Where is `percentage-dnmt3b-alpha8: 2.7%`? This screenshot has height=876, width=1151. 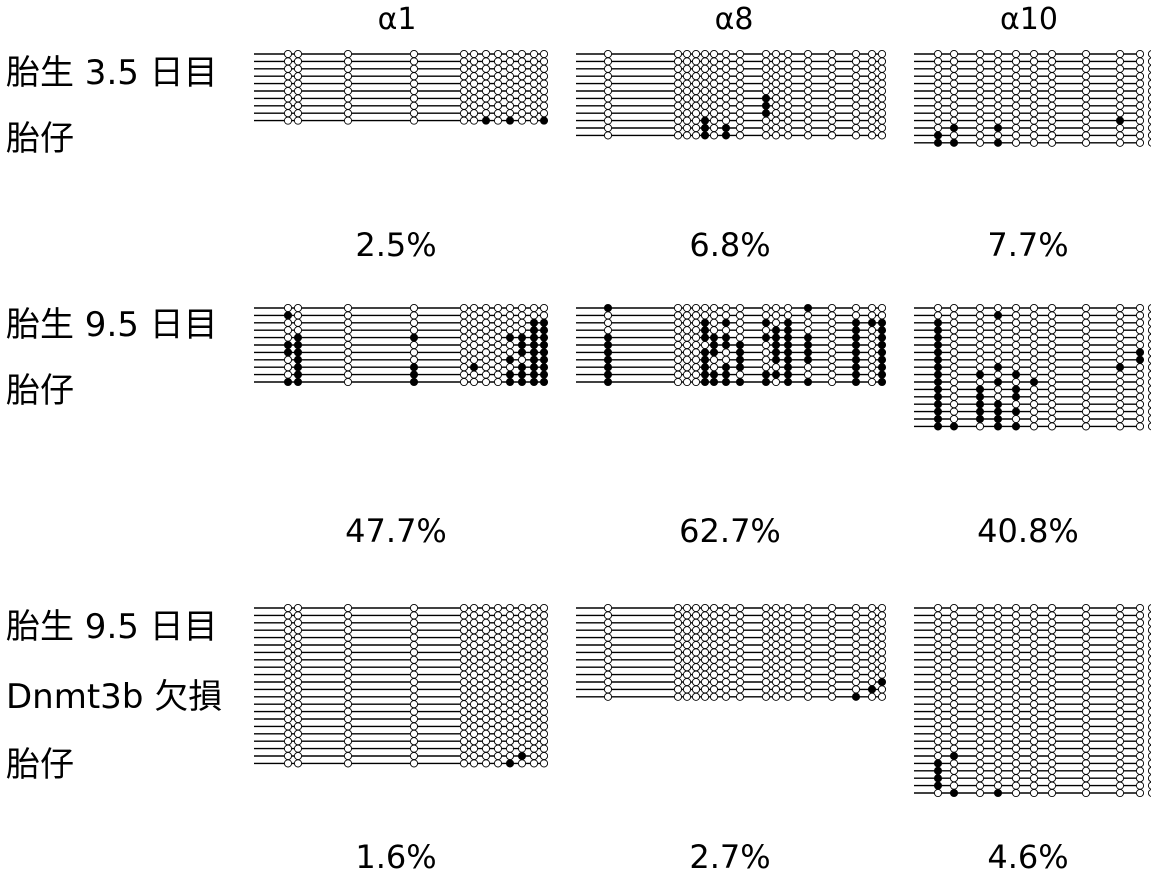
percentage-dnmt3b-alpha8: 2.7% is located at coordinates (730, 857).